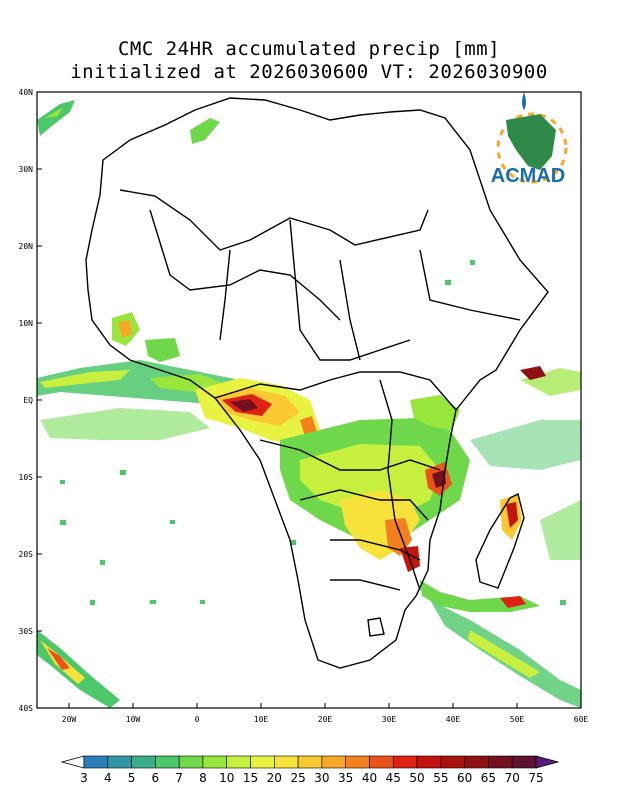 This screenshot has width=618, height=800. Describe the element at coordinates (26, 169) in the screenshot. I see `y-tick-label: 30N` at that location.